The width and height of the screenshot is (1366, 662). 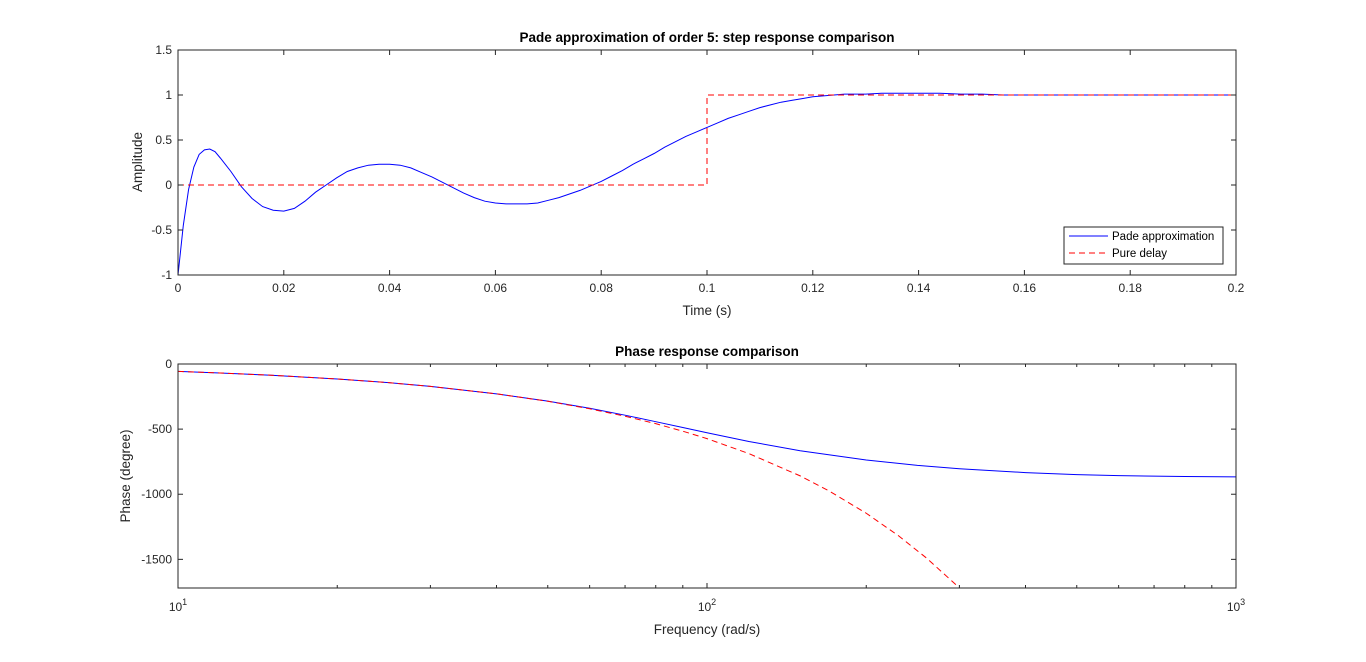 I want to click on chart-title: Phase response comparison, so click(x=707, y=351).